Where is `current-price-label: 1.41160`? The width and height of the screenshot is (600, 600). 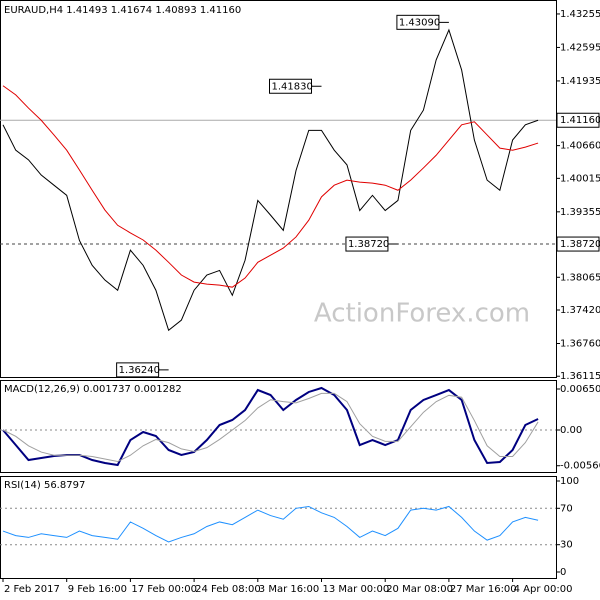 current-price-label: 1.41160 is located at coordinates (580, 120).